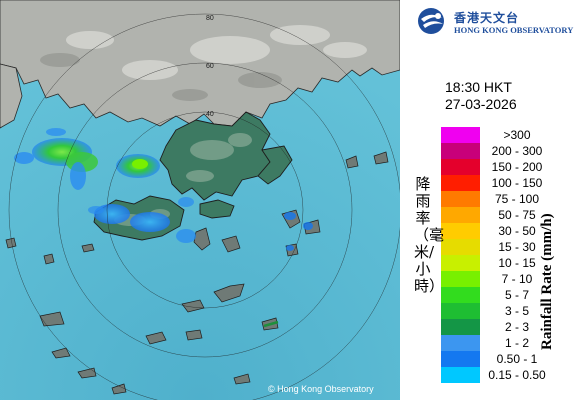 This screenshot has width=577, height=400. I want to click on legend-label: 5 - 7, so click(516, 295).